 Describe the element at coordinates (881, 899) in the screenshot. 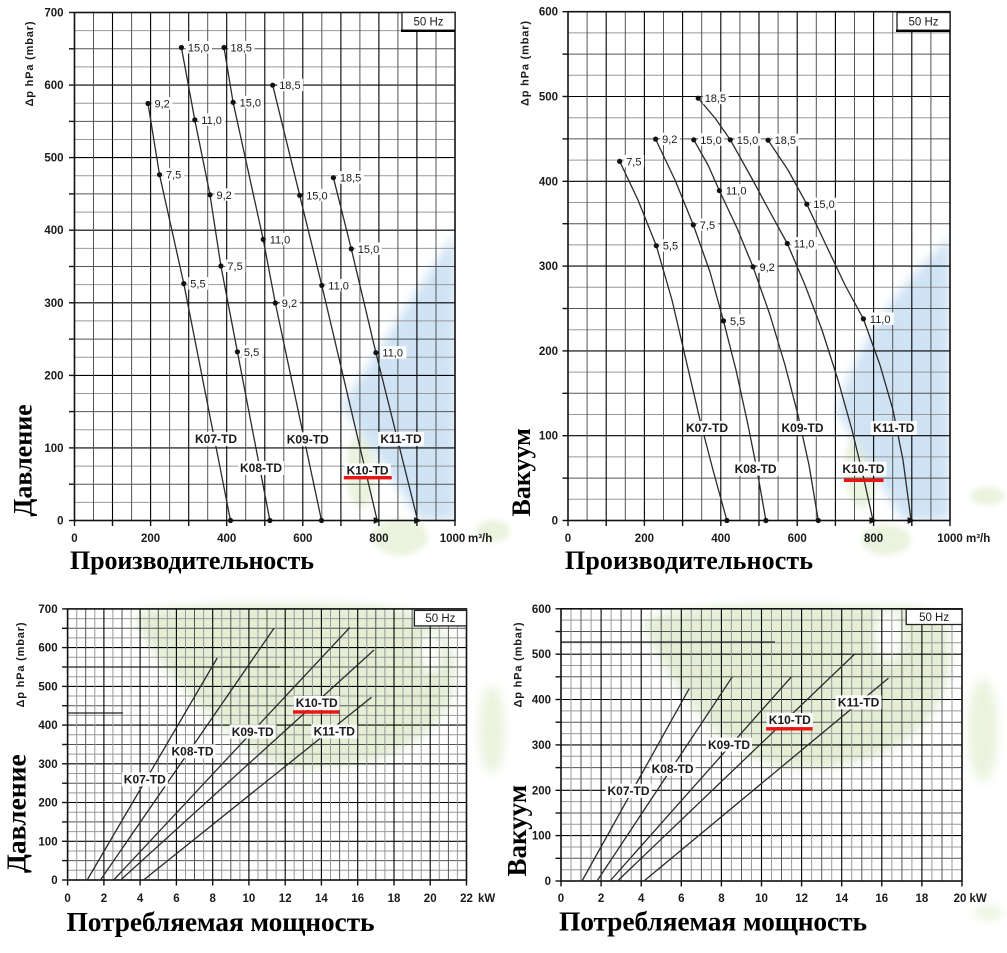

I see `svg-text: 16` at that location.